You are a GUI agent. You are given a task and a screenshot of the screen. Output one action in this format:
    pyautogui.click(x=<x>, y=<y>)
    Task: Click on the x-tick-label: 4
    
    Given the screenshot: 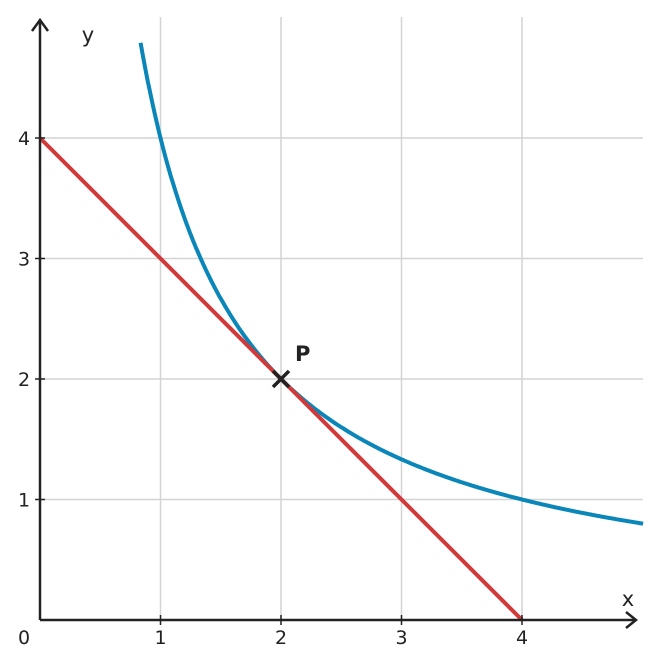 What is the action you would take?
    pyautogui.click(x=522, y=638)
    